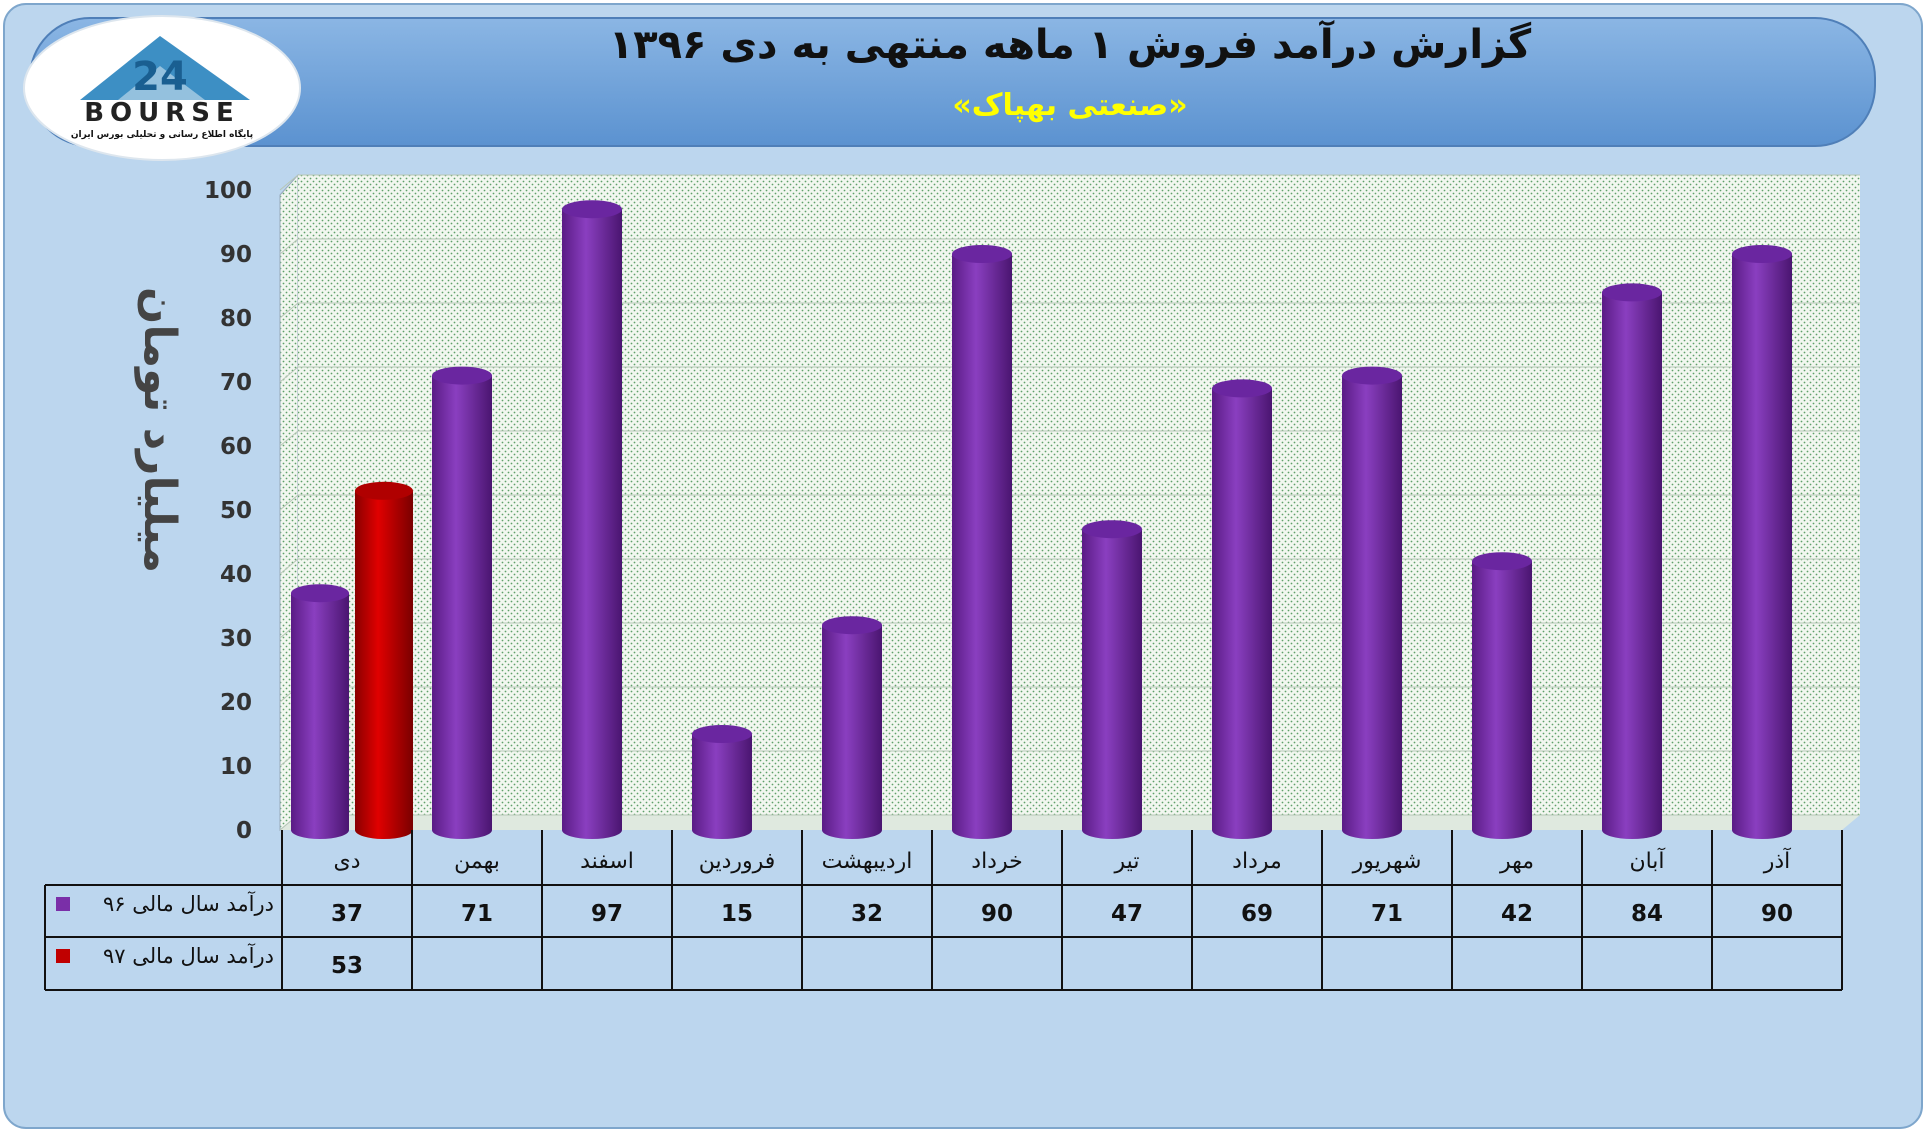 This screenshot has height=1136, width=1928. Describe the element at coordinates (1387, 861) in the screenshot. I see `category-label: شهریور` at that location.